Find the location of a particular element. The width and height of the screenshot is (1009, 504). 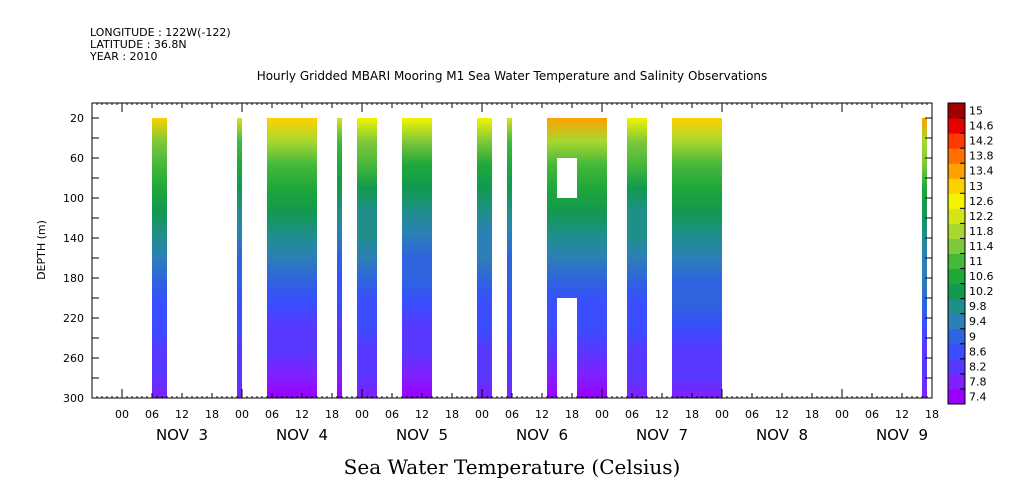

colorbar-label: 8.6 is located at coordinates (978, 351).